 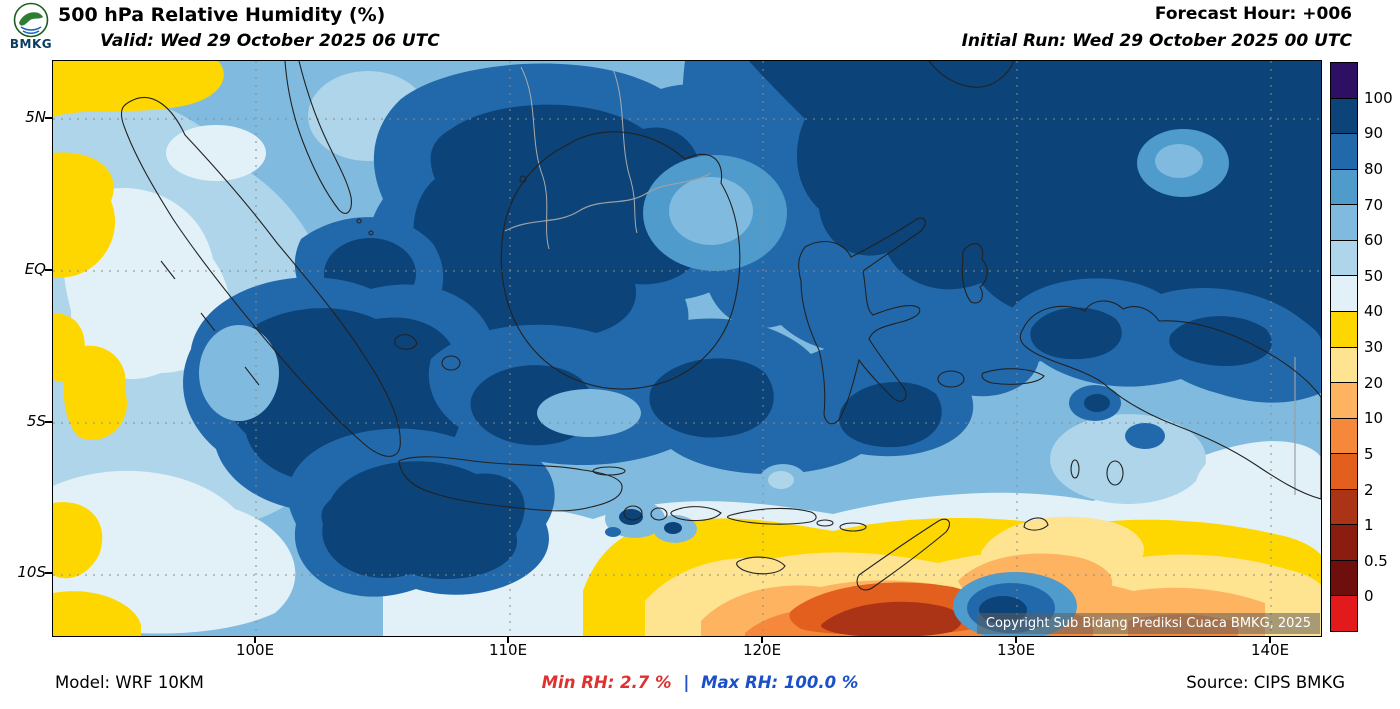 I want to click on colorbar-tick-label: 10, so click(x=1374, y=418).